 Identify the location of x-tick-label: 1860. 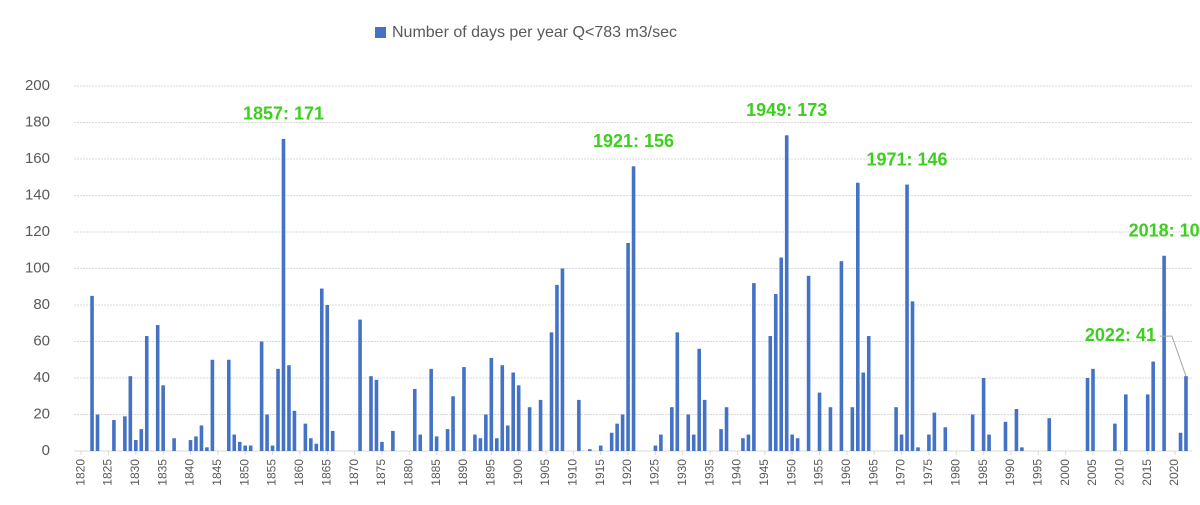
(299, 472).